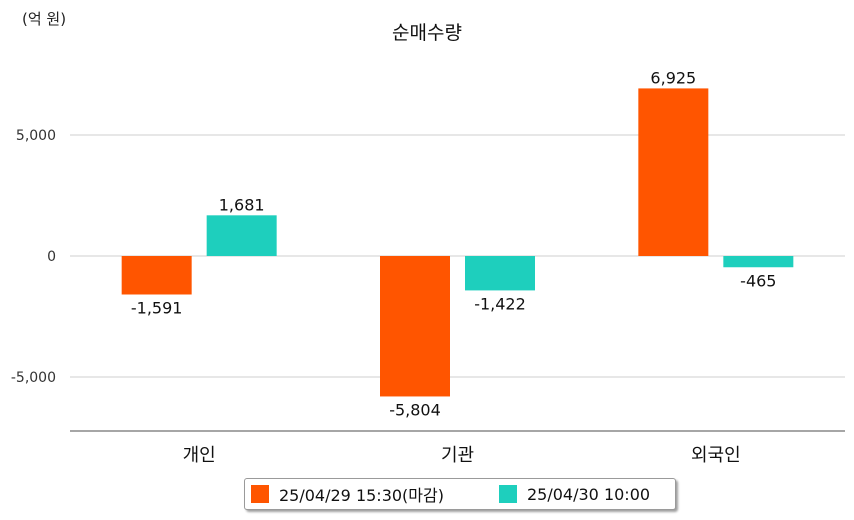  Describe the element at coordinates (33, 378) in the screenshot. I see `y-tick-label: -5,000` at that location.